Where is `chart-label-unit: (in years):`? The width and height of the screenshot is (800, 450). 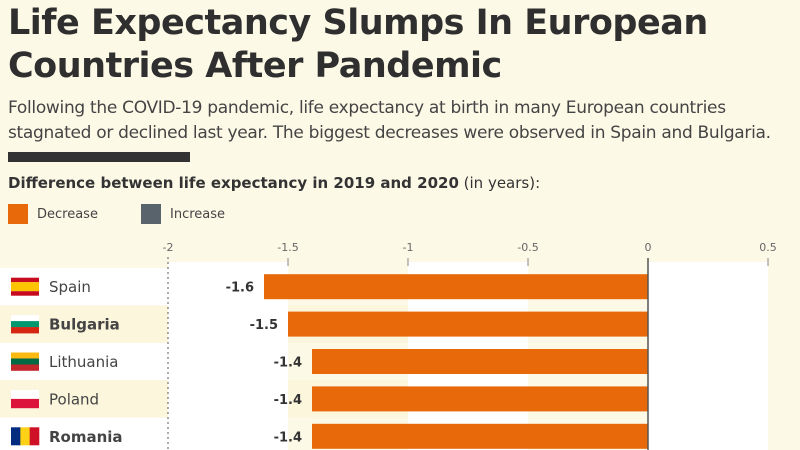
chart-label-unit: (in years): is located at coordinates (499, 183).